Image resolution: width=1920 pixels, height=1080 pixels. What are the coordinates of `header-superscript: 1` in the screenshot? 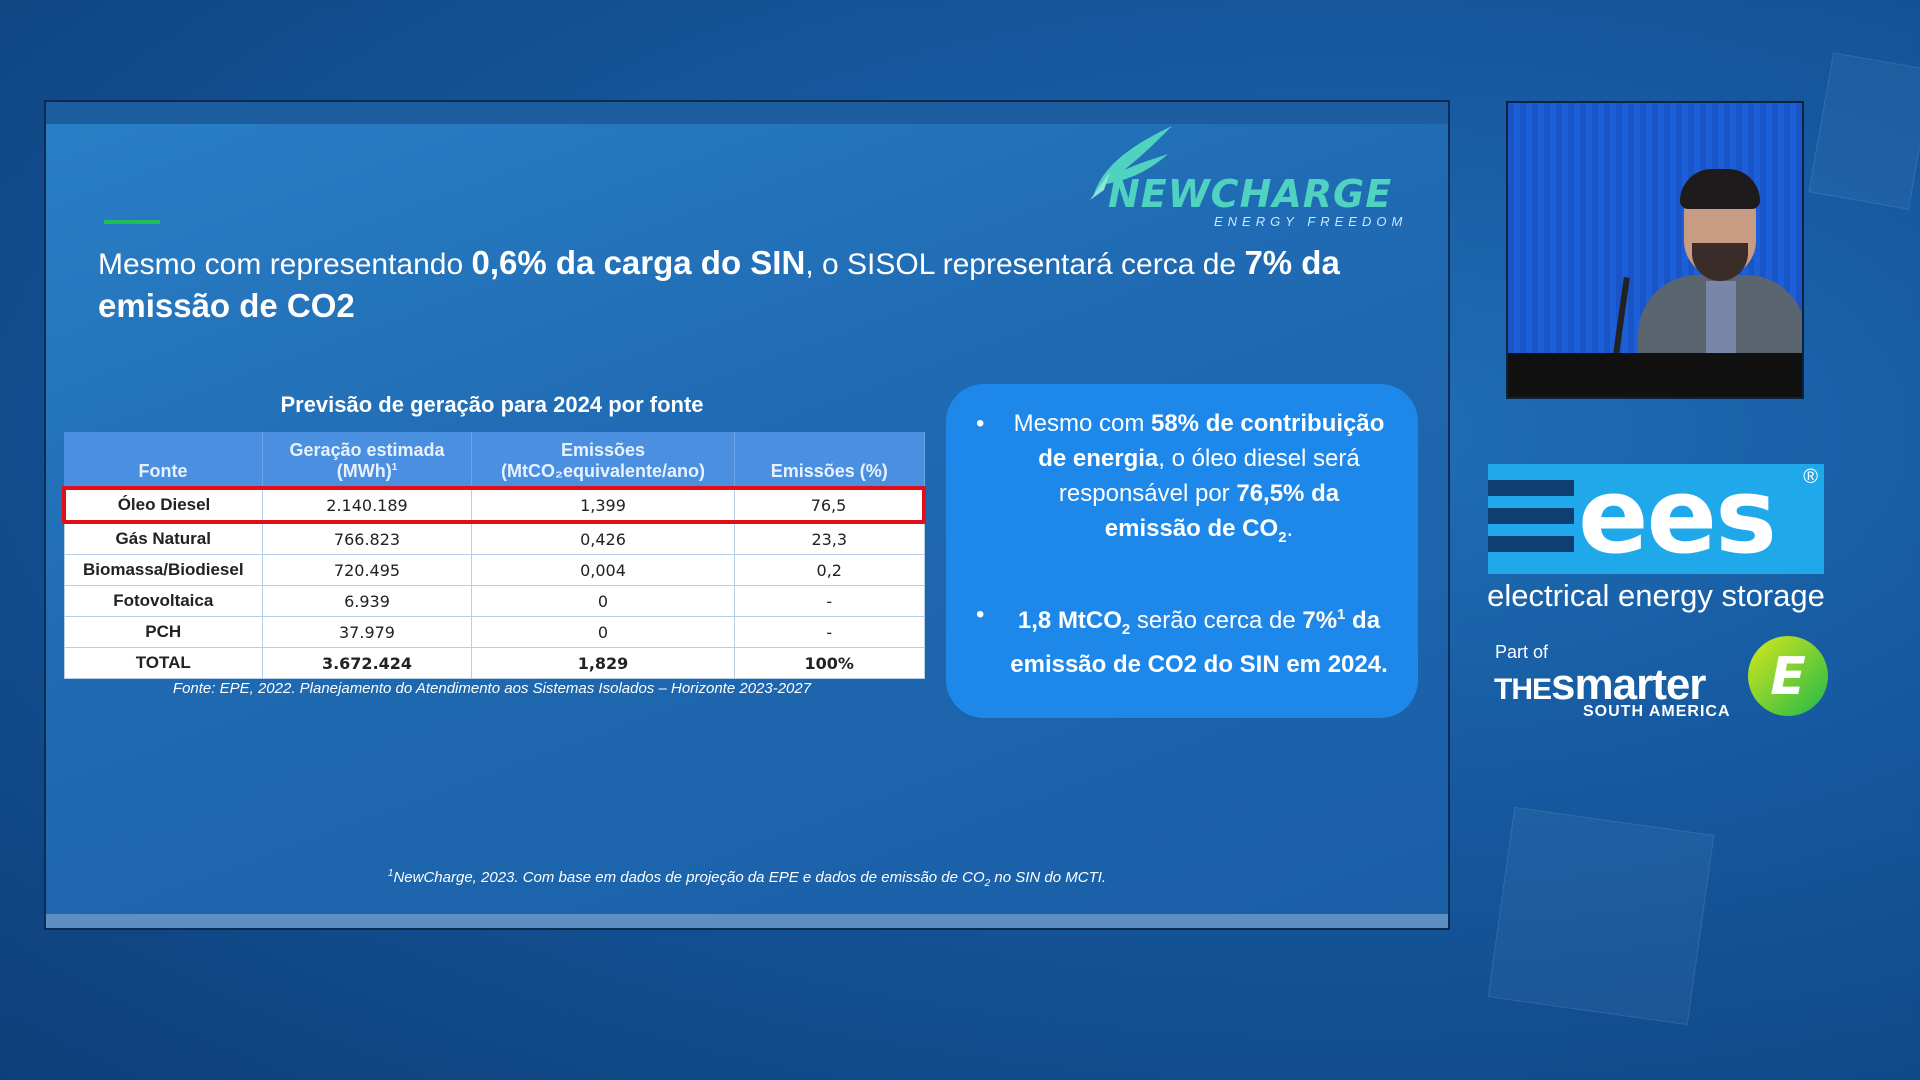 It's located at (394, 467).